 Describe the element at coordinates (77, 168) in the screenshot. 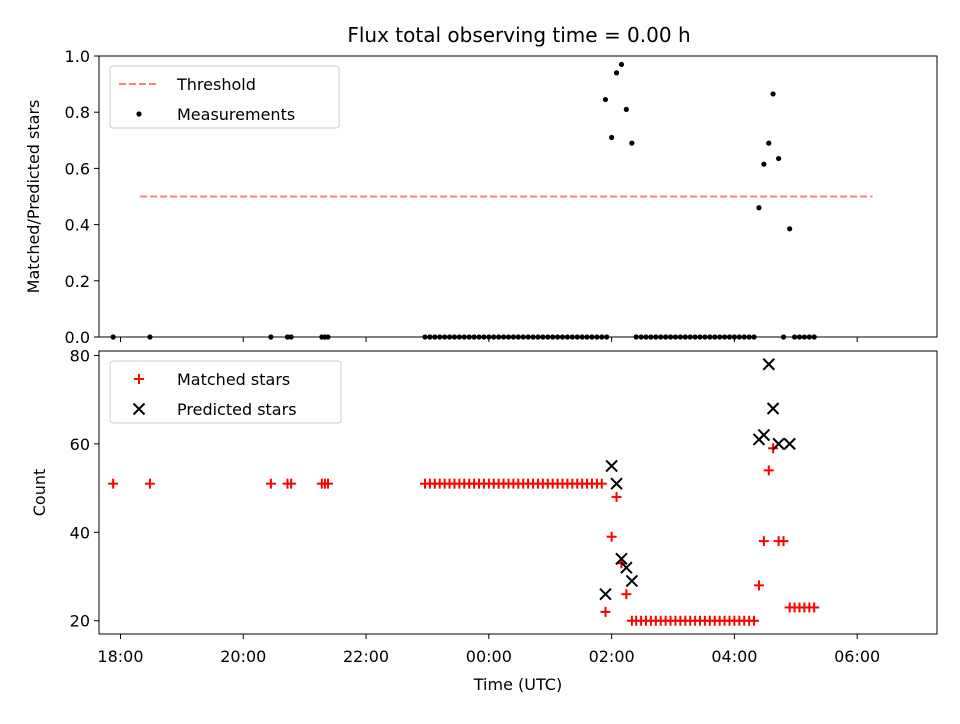

I see `y-tick-label: 0.6` at that location.